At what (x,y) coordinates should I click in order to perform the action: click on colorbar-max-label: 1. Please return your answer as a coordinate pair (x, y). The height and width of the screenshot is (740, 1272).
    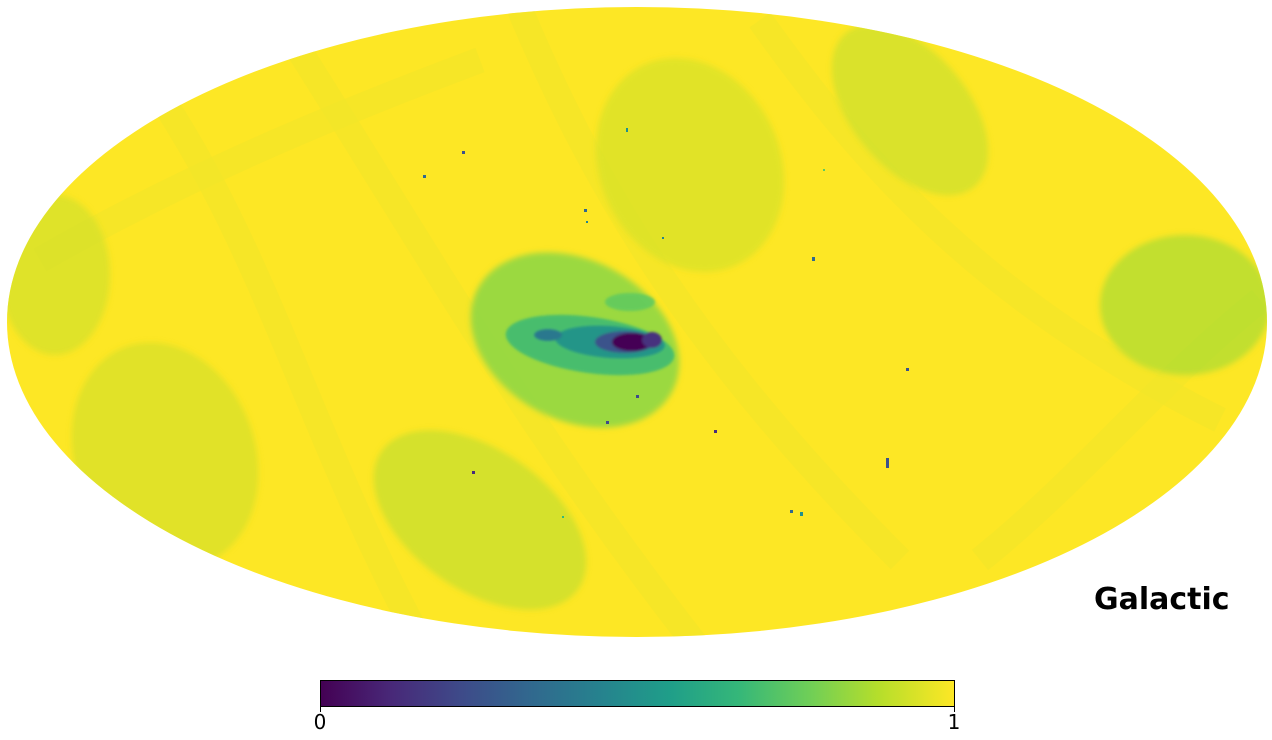
    Looking at the image, I should click on (954, 722).